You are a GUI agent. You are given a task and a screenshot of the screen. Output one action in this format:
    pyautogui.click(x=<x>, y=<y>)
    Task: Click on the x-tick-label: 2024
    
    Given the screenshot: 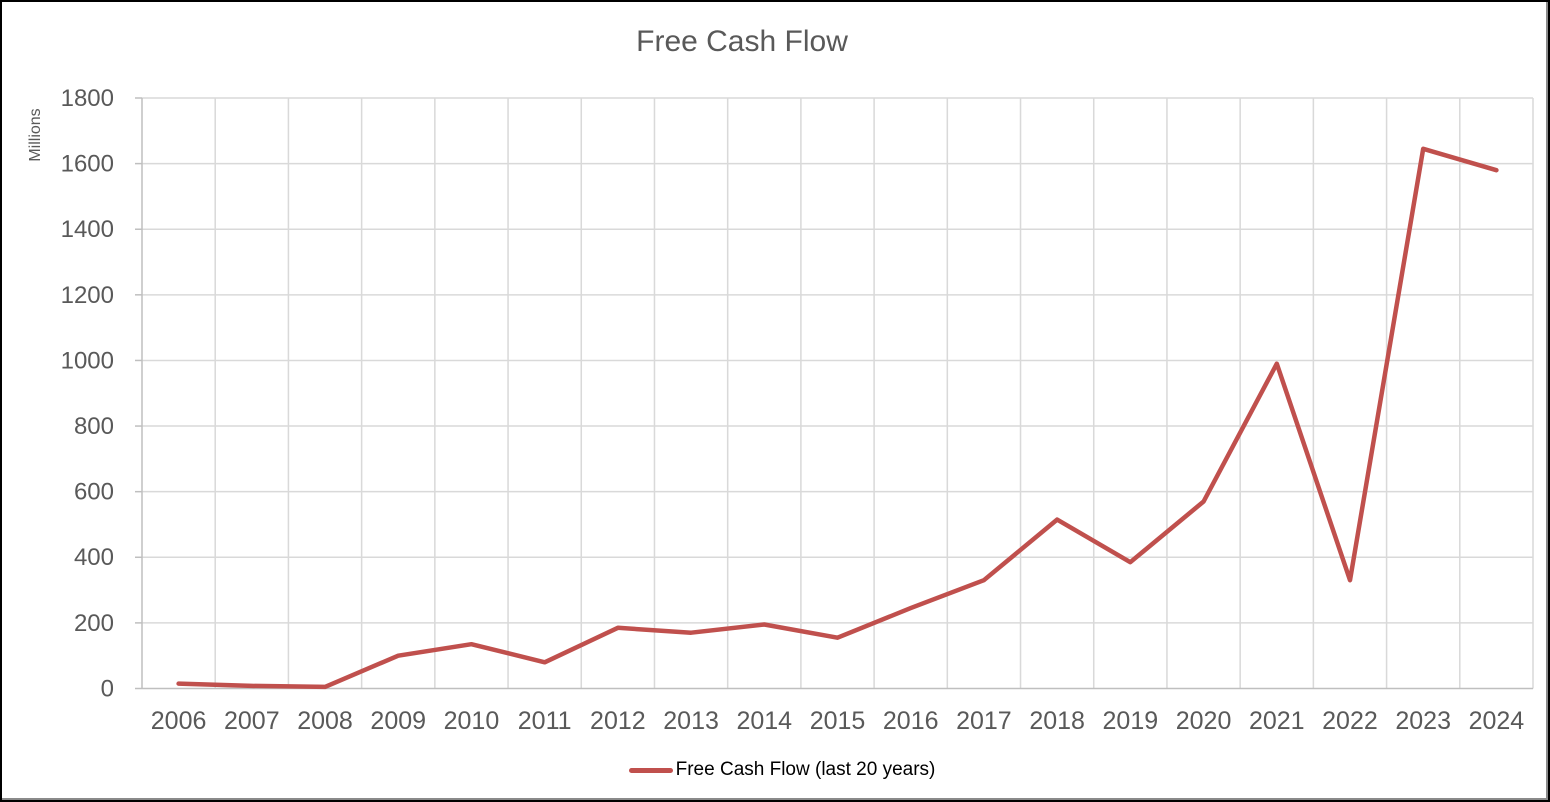 What is the action you would take?
    pyautogui.click(x=1497, y=721)
    